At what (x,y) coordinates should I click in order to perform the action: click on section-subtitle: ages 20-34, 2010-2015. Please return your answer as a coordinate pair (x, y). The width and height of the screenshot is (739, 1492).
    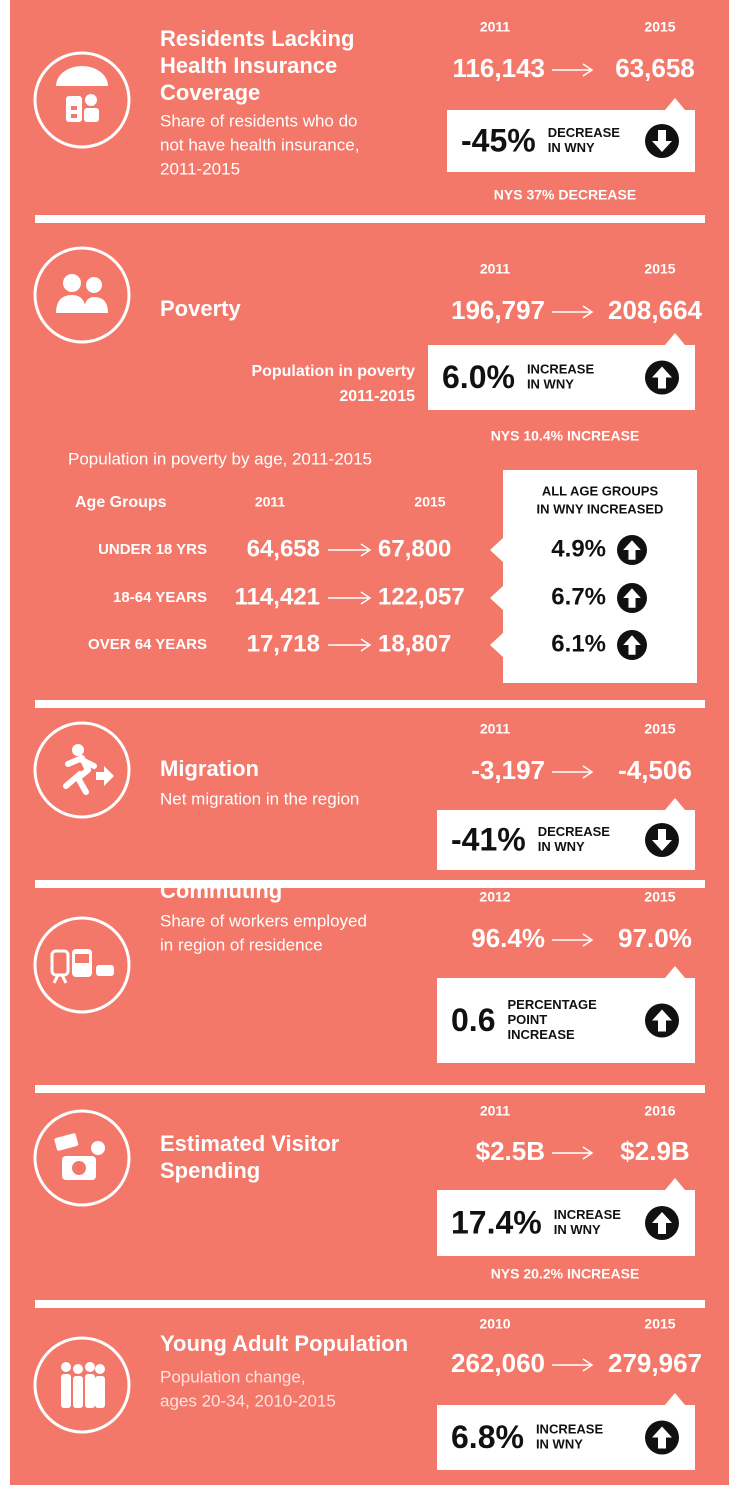
    Looking at the image, I should click on (248, 1400).